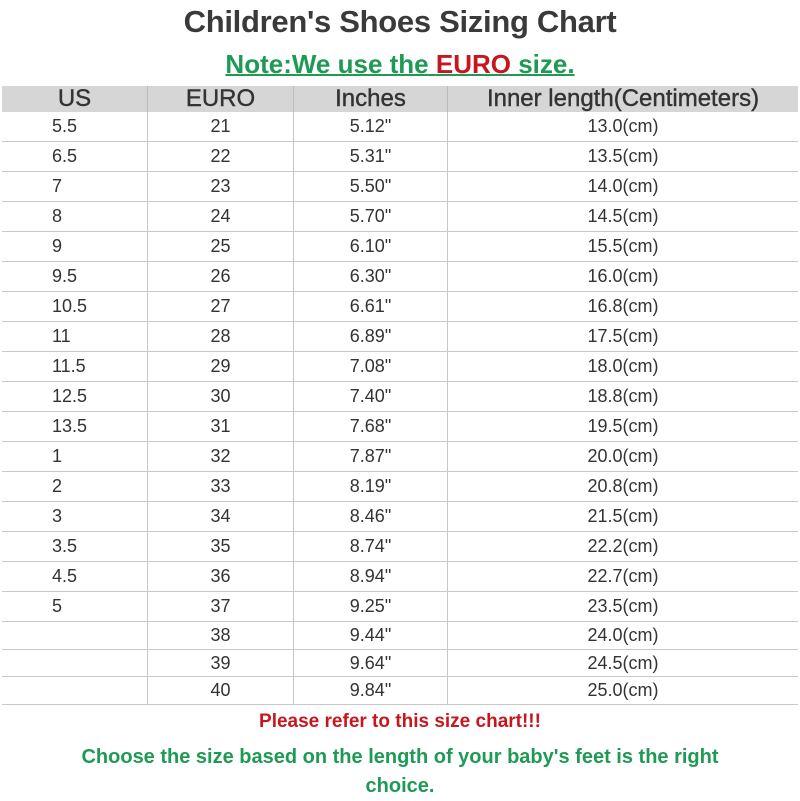  What do you see at coordinates (622, 691) in the screenshot?
I see `cell-inner-length: 25.0(cm)` at bounding box center [622, 691].